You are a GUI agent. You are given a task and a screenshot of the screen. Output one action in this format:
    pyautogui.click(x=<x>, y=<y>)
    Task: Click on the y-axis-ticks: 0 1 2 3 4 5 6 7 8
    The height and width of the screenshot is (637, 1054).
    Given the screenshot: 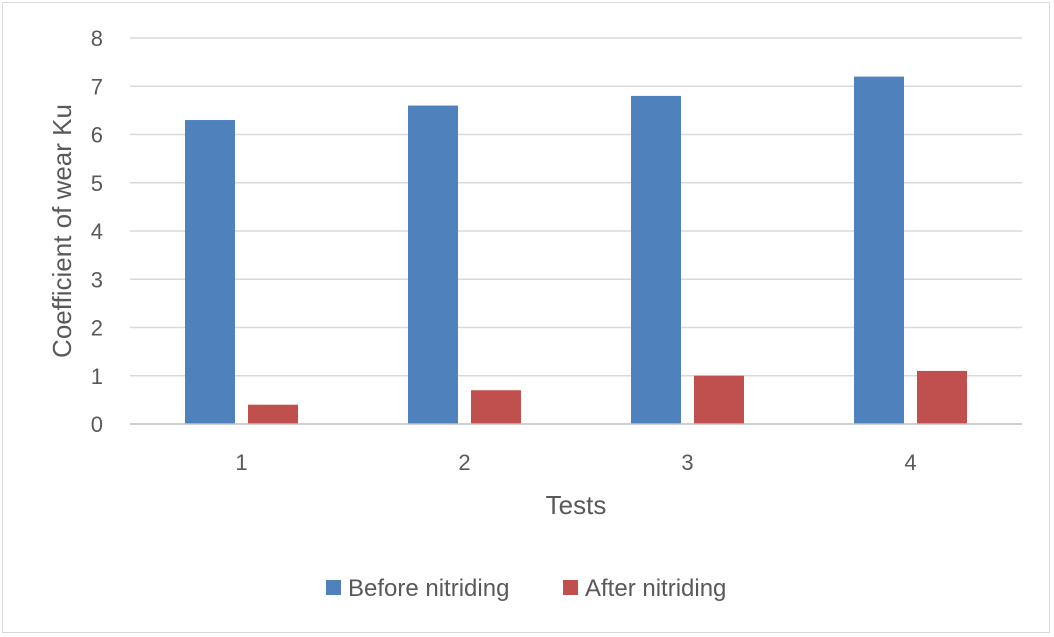 What is the action you would take?
    pyautogui.click(x=97, y=231)
    